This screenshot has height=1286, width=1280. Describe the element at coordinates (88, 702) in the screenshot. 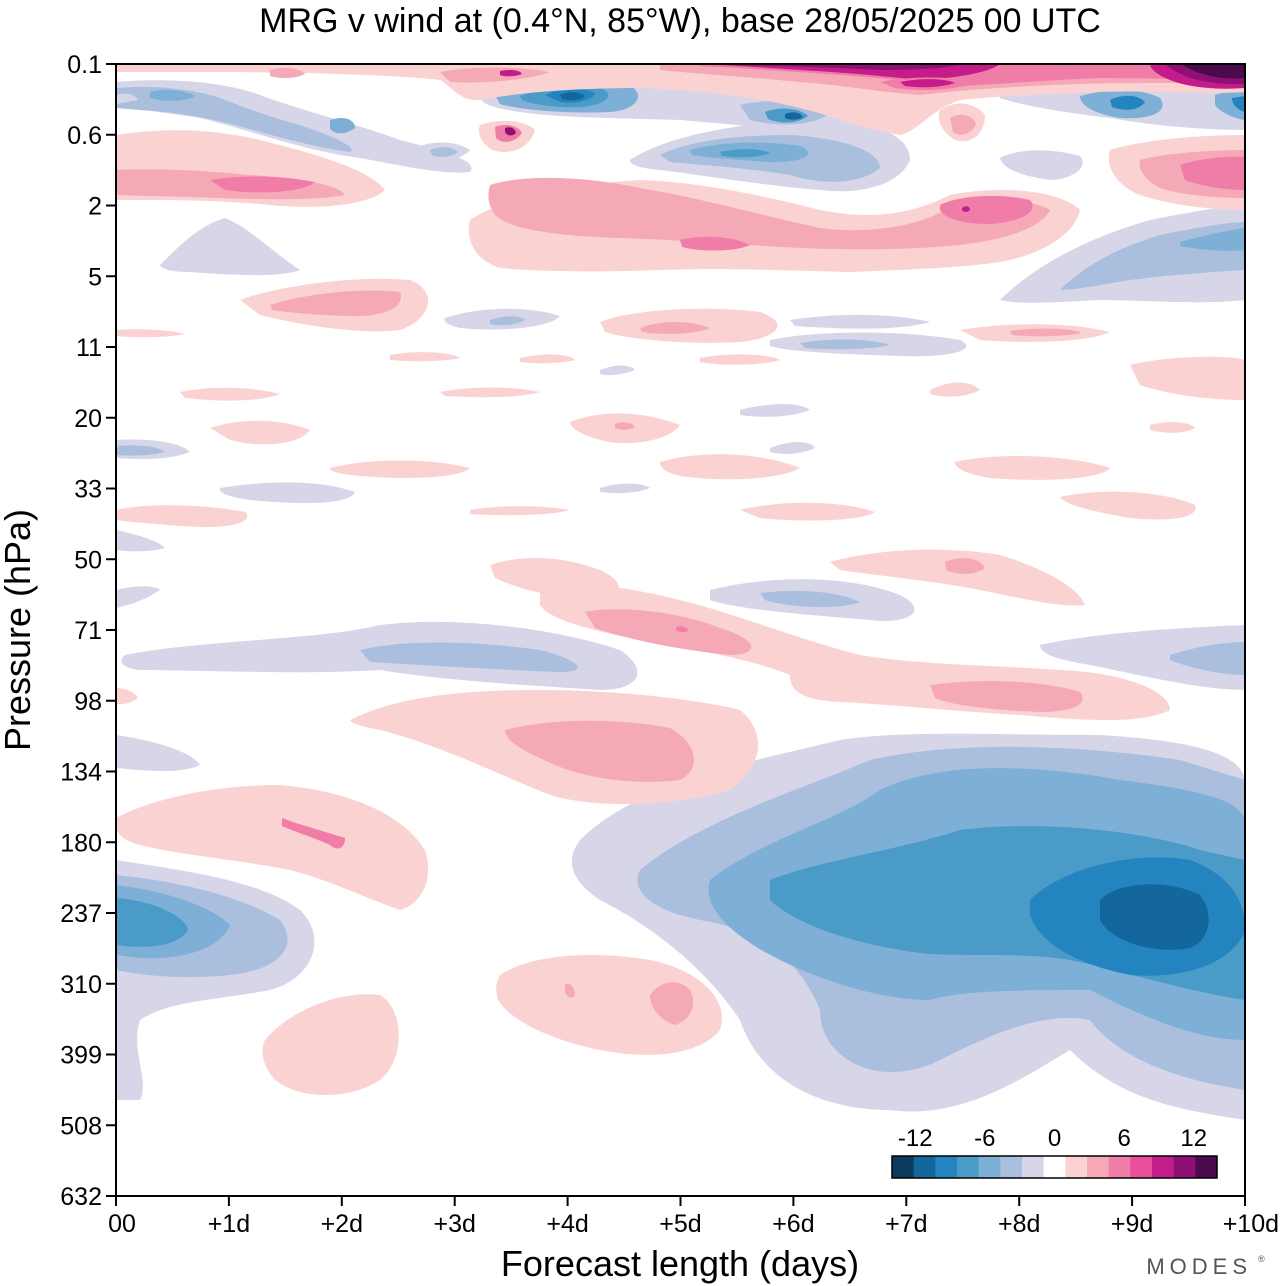

I see `y-tick-label: 98` at that location.